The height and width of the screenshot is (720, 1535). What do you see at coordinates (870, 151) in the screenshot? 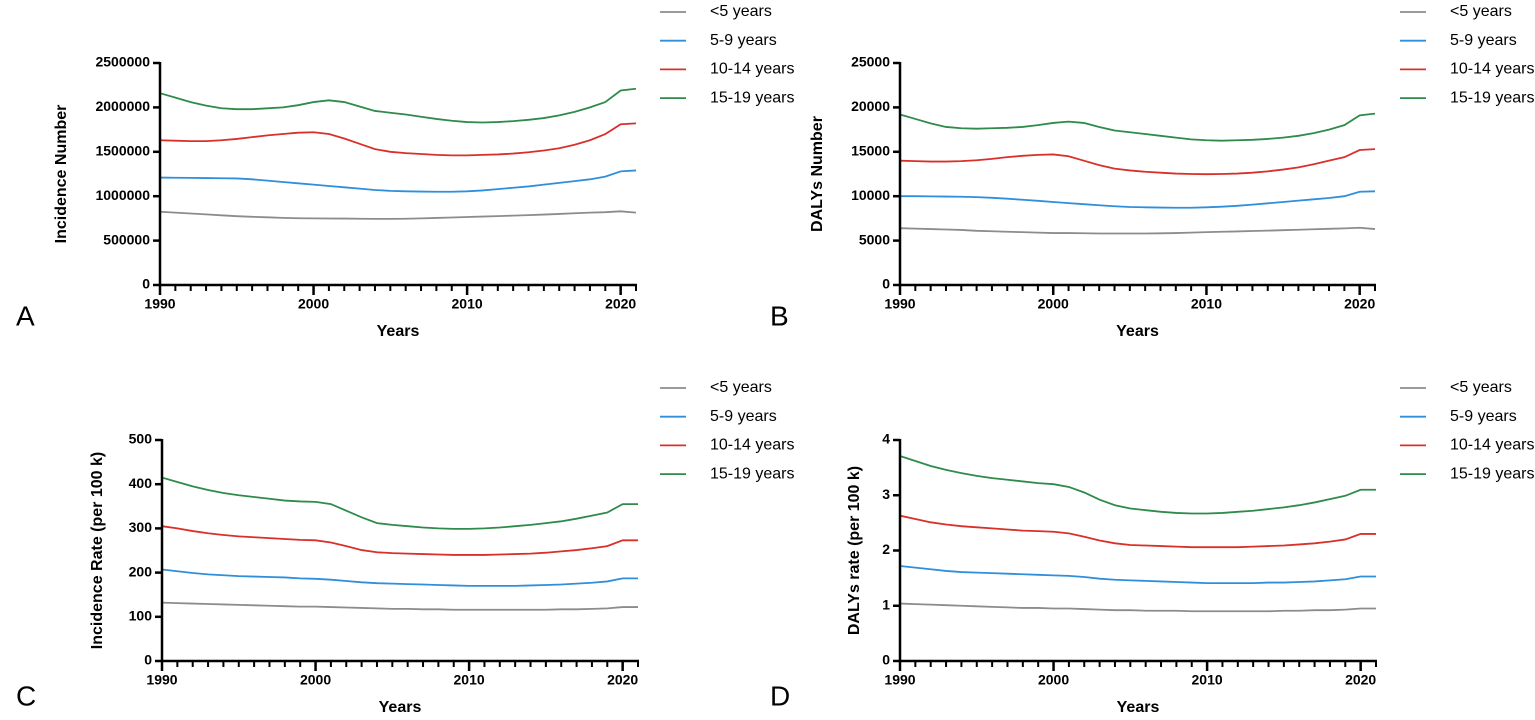
I see `y-tick-label: 15000` at bounding box center [870, 151].